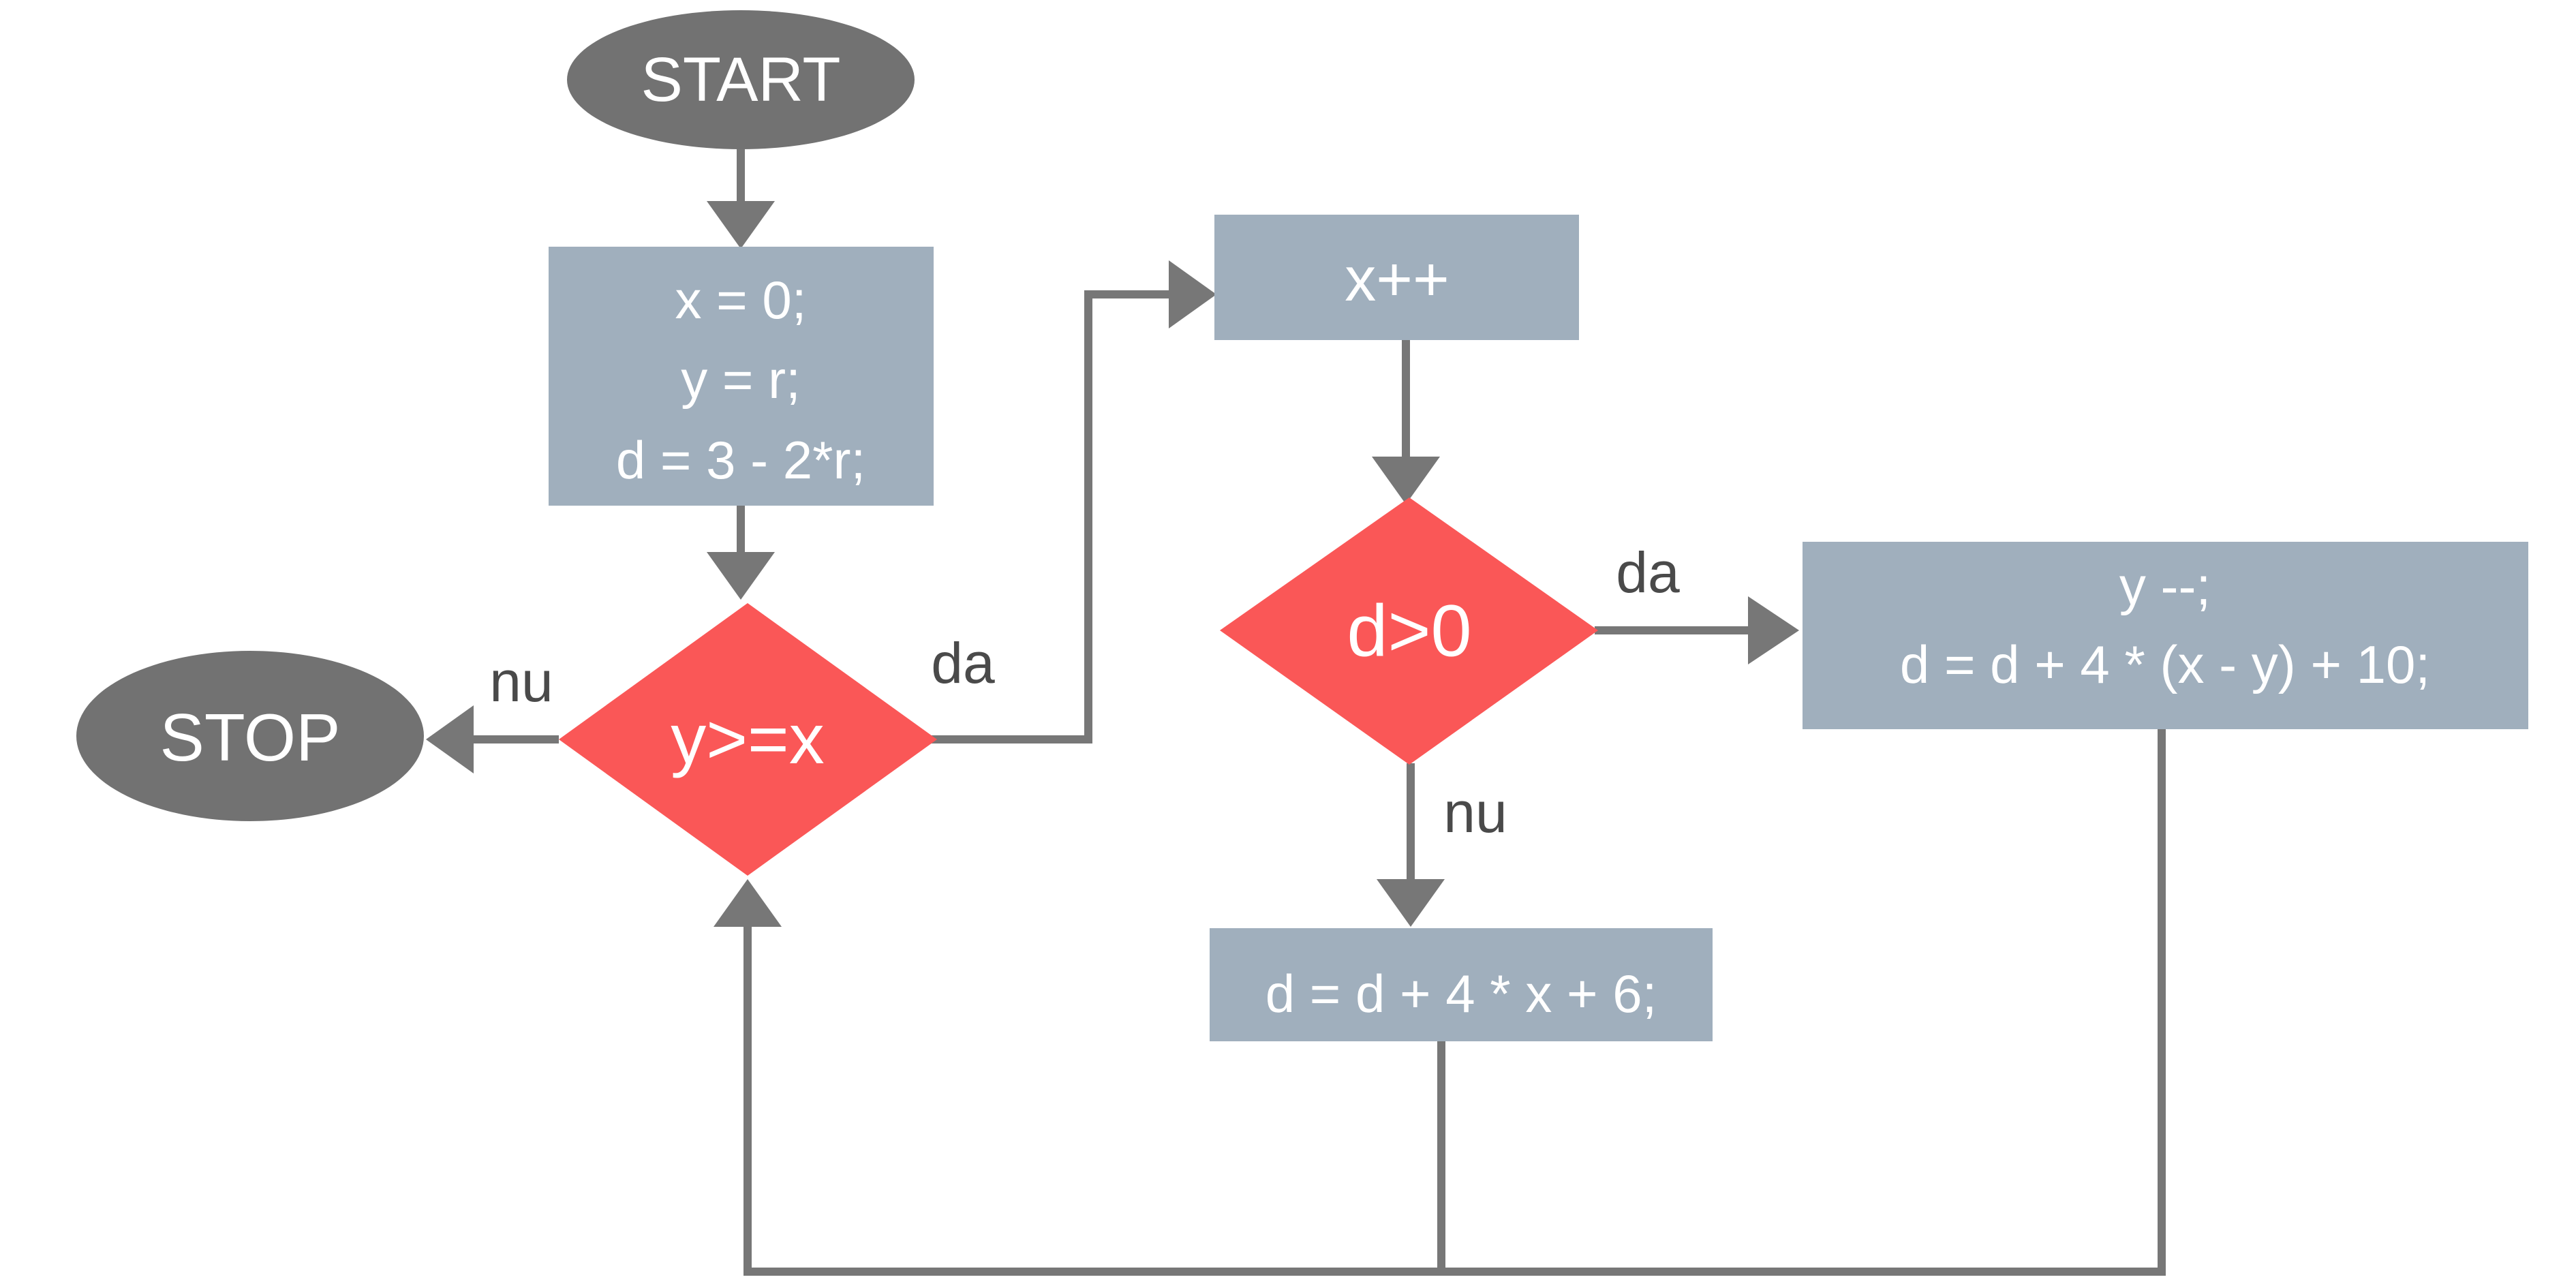 This screenshot has width=2576, height=1288. I want to click on stop-label: STOP, so click(249, 737).